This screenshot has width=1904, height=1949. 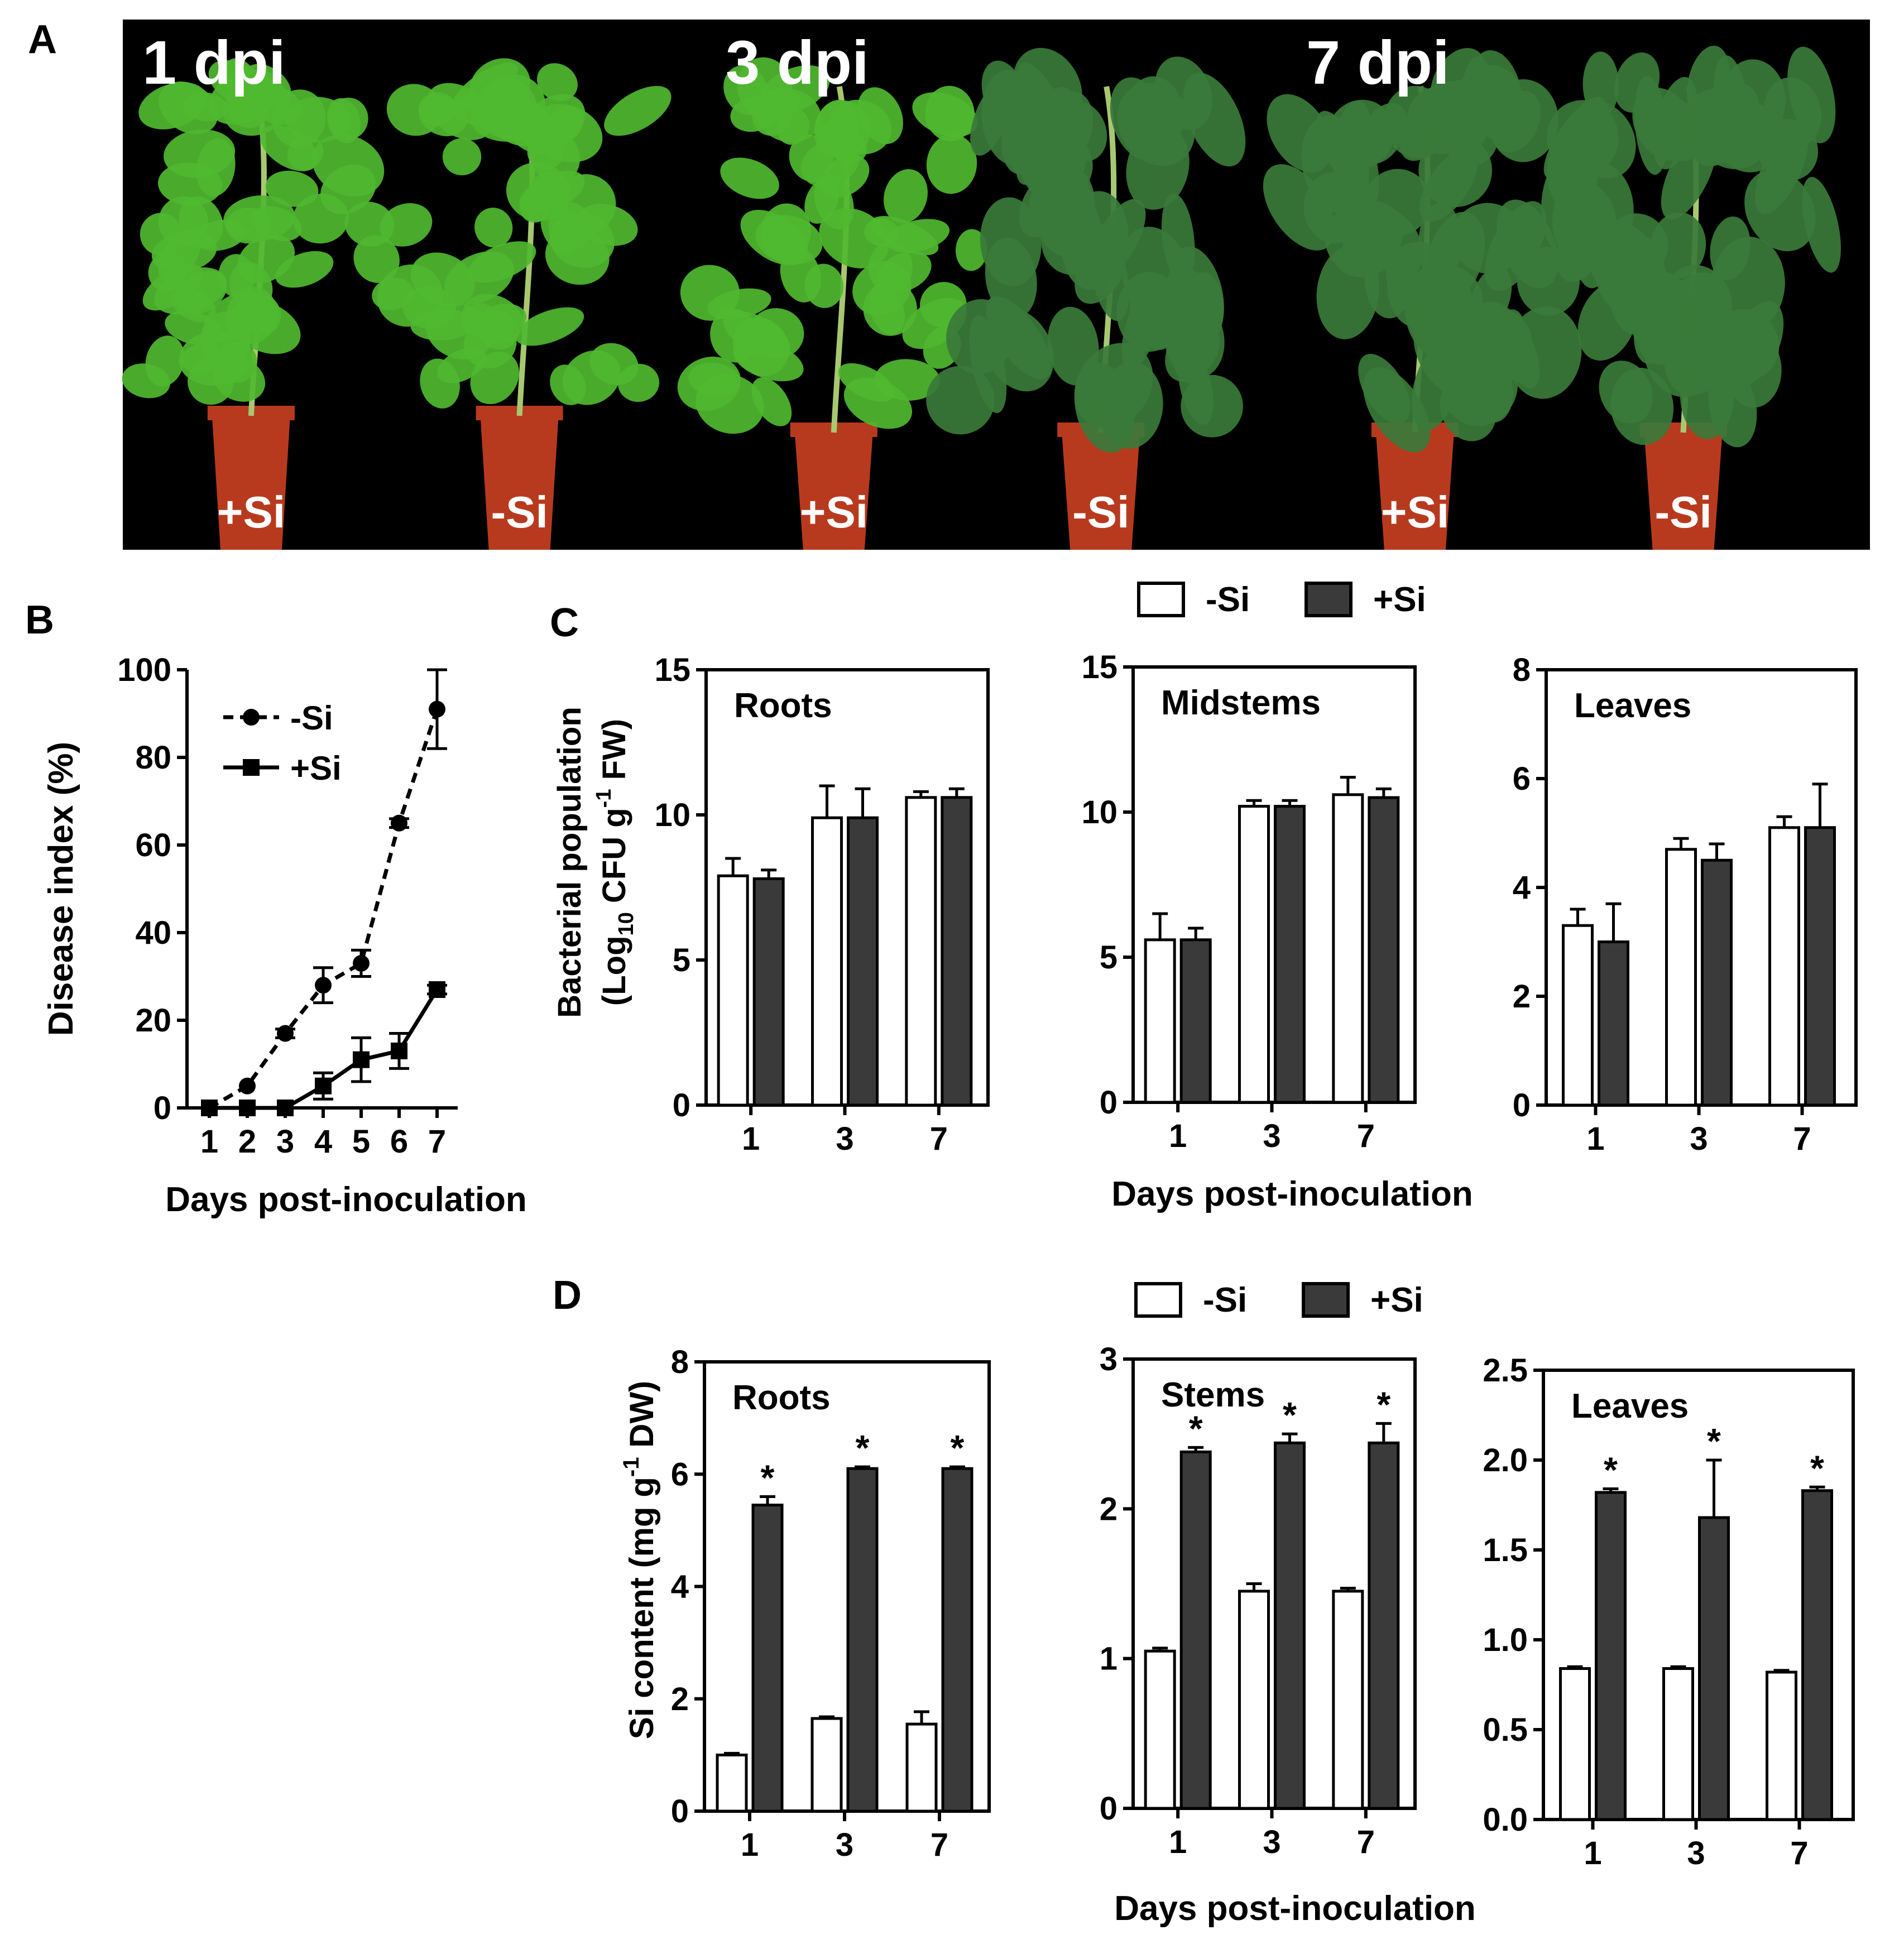 What do you see at coordinates (1505, 1460) in the screenshot?
I see `y-tick-label: 2.0` at bounding box center [1505, 1460].